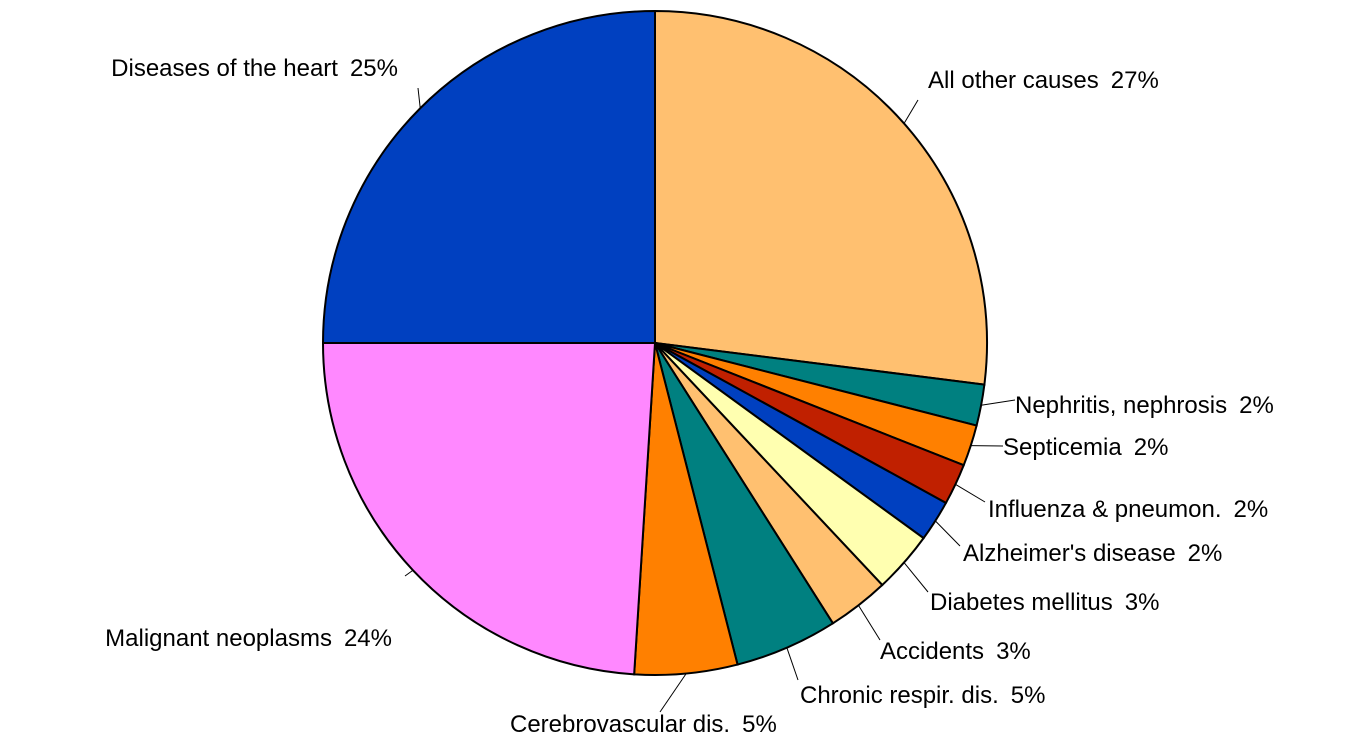 This screenshot has height=745, width=1364. What do you see at coordinates (620, 724) in the screenshot?
I see `slice-name: Cerebrovascular dis.` at bounding box center [620, 724].